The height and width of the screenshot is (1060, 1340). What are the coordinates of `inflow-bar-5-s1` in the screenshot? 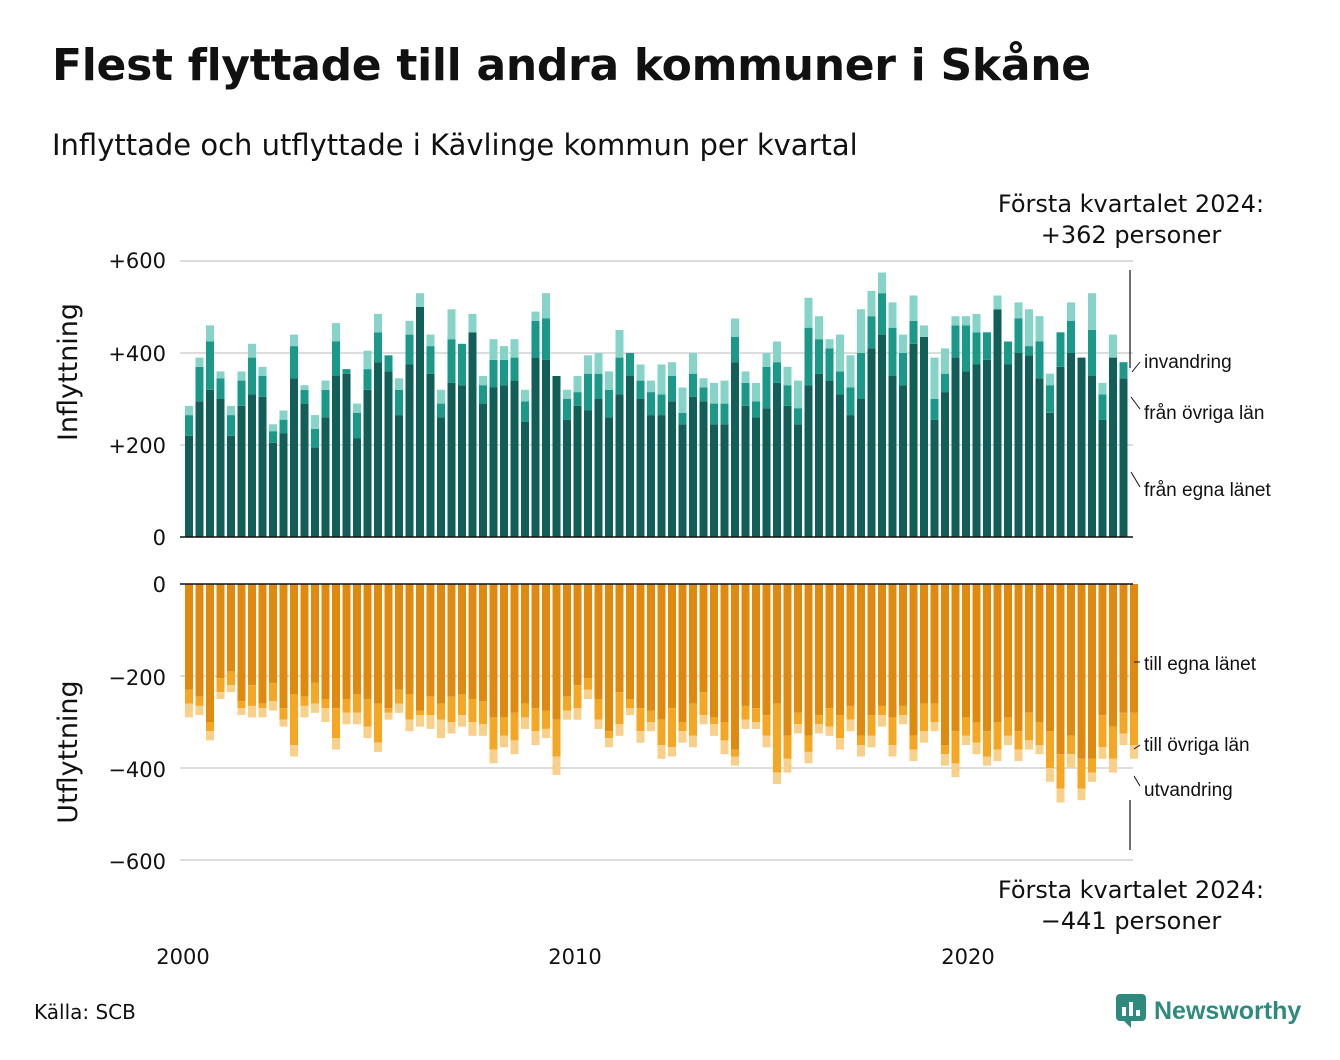 It's located at (241, 393).